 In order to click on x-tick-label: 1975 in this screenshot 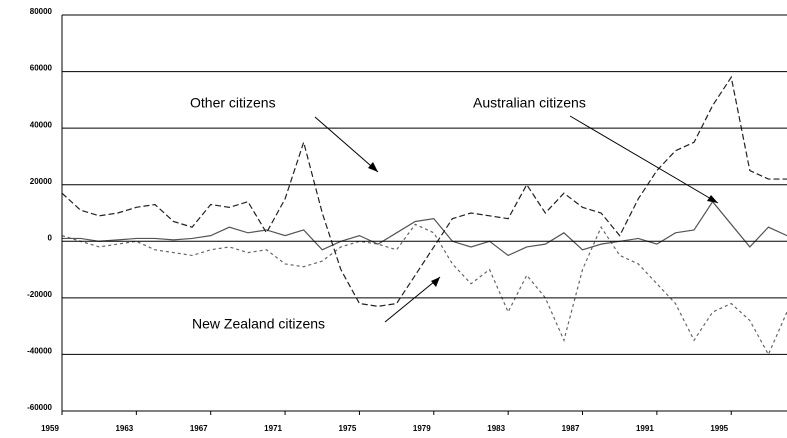, I will do `click(348, 428)`.